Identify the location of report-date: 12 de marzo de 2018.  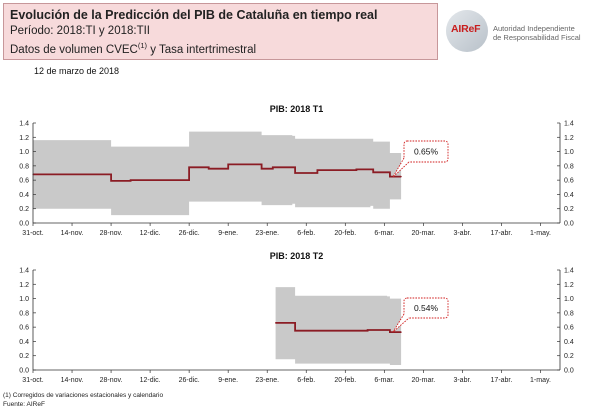
(77, 71).